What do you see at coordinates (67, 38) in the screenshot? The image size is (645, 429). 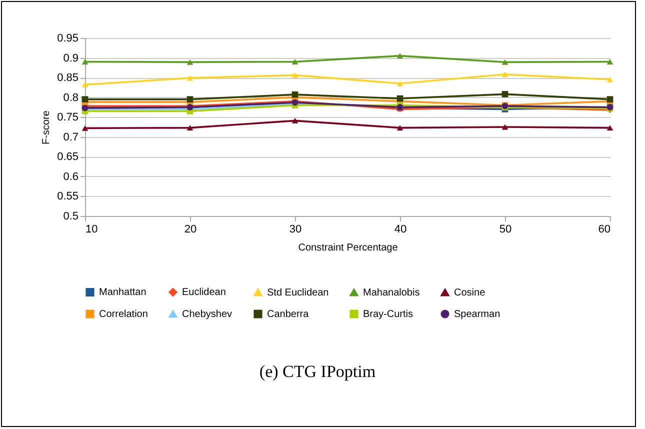 I see `y-tick-label: 0.95` at bounding box center [67, 38].